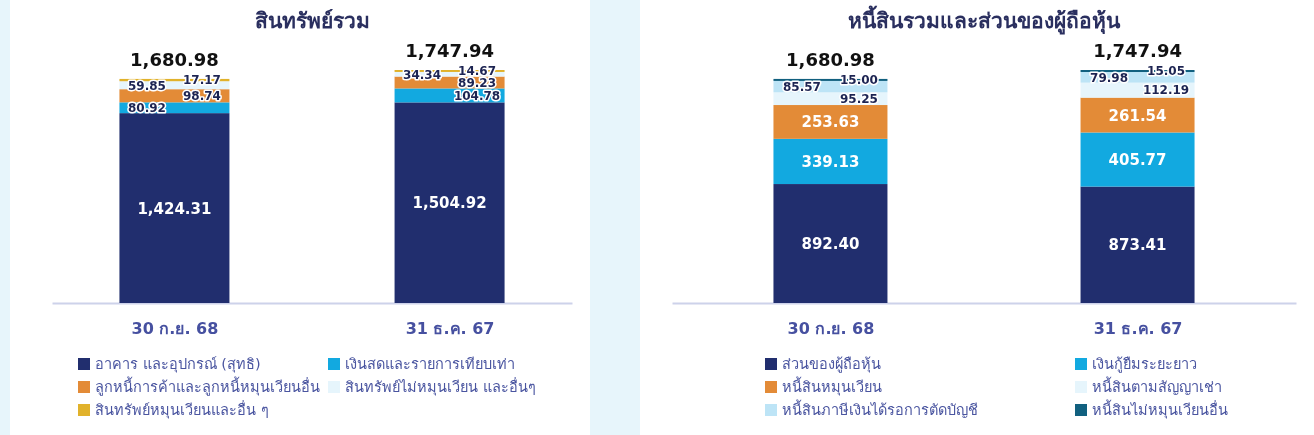  I want to click on data-label: 98.74, so click(201, 96).